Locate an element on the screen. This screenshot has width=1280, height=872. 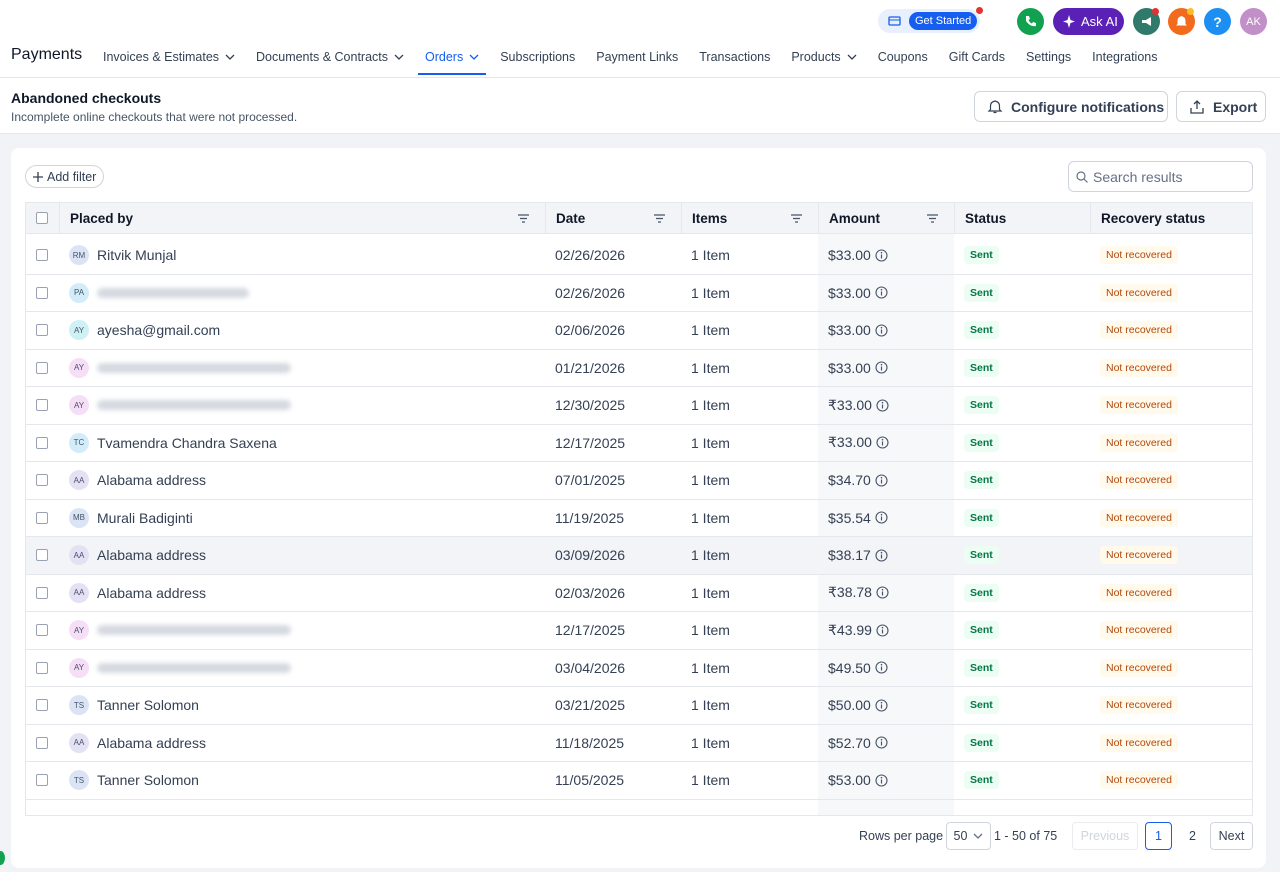
search-placeholder: Search results is located at coordinates (1138, 176).